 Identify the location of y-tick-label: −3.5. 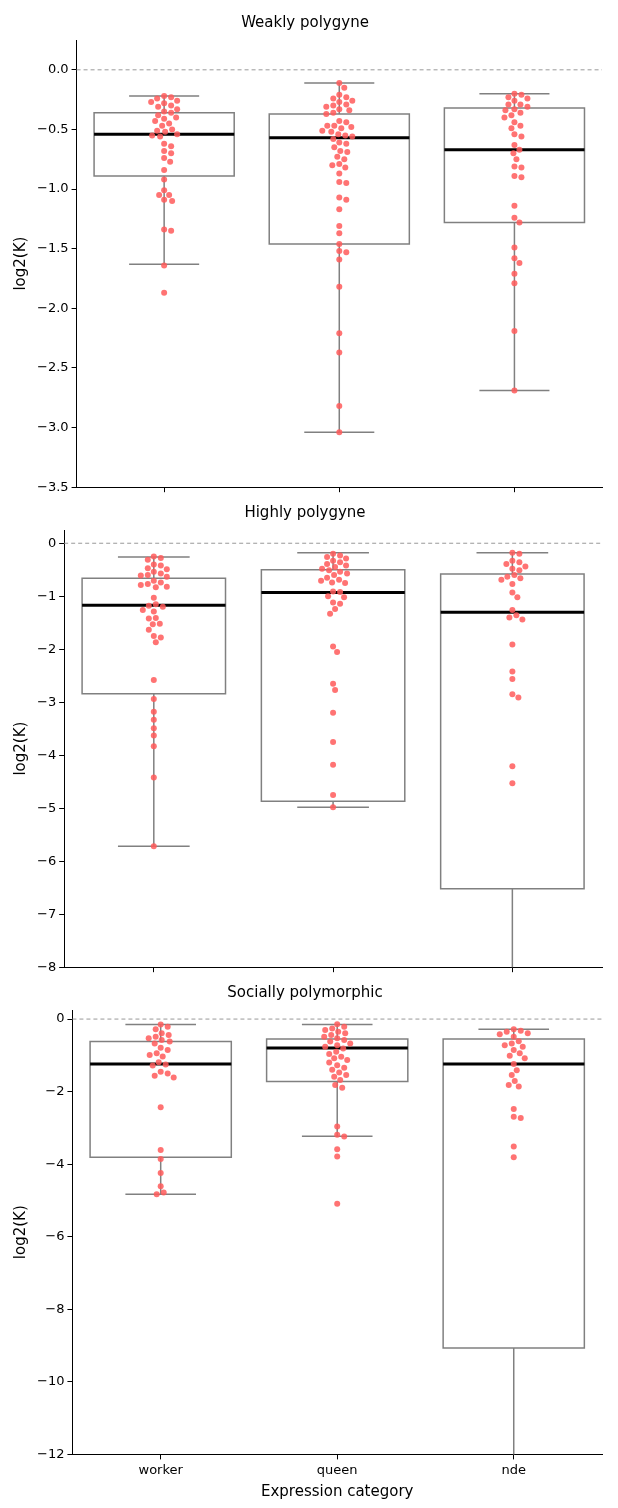
(52, 486).